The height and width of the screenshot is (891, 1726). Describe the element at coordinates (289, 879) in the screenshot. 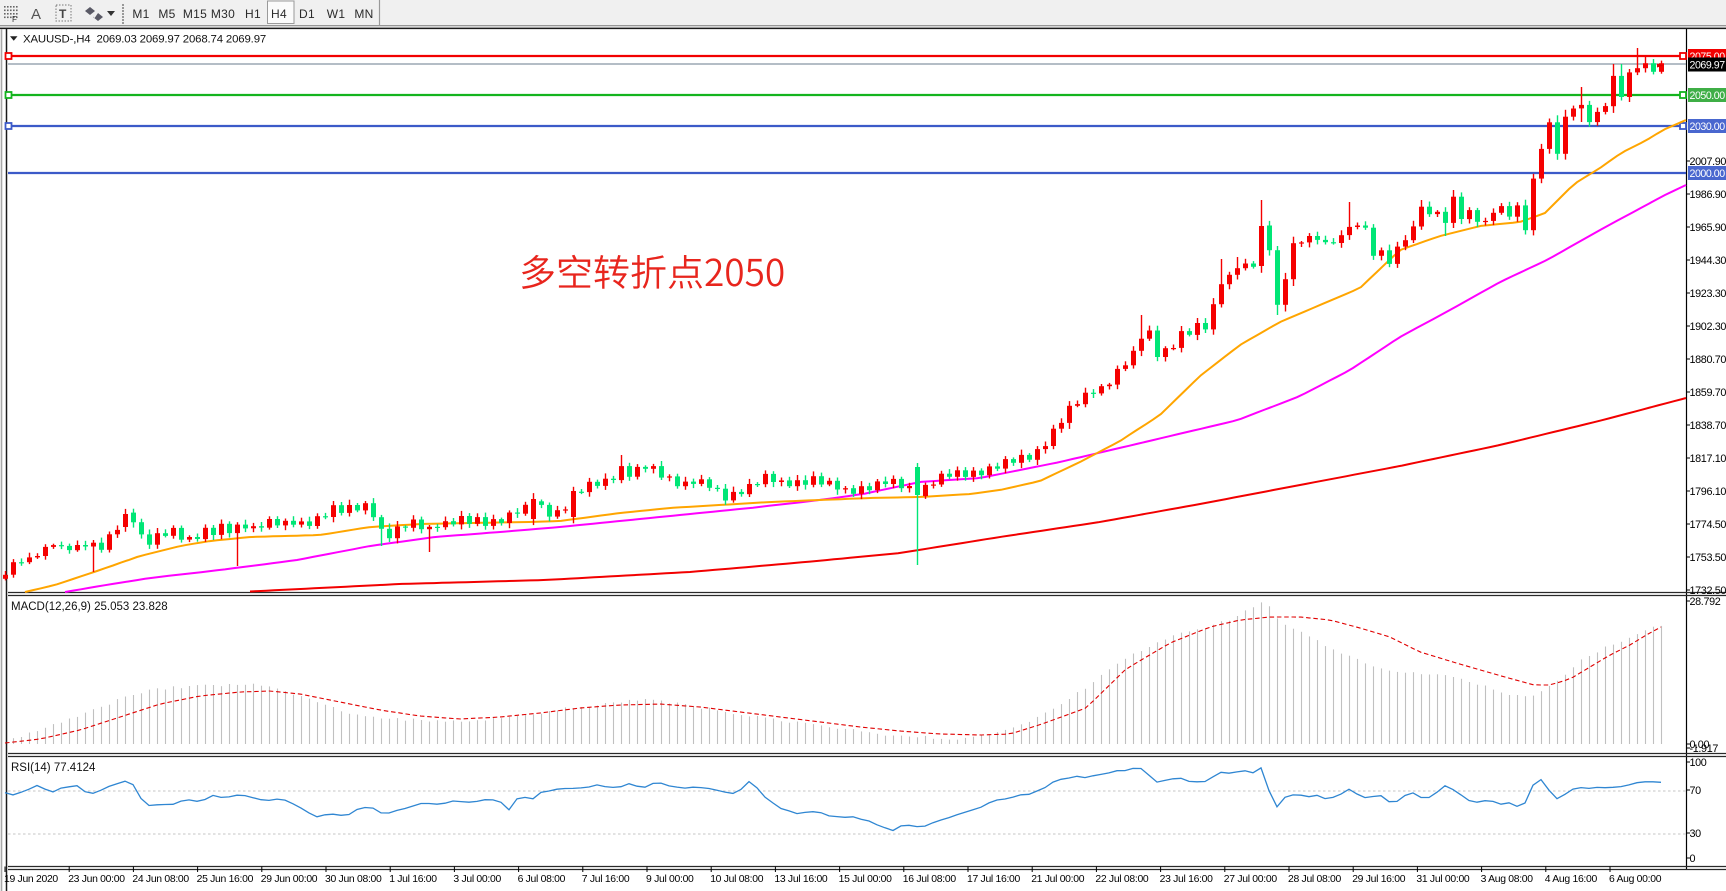

I see `svg-text: 29 Jun 00:00` at that location.